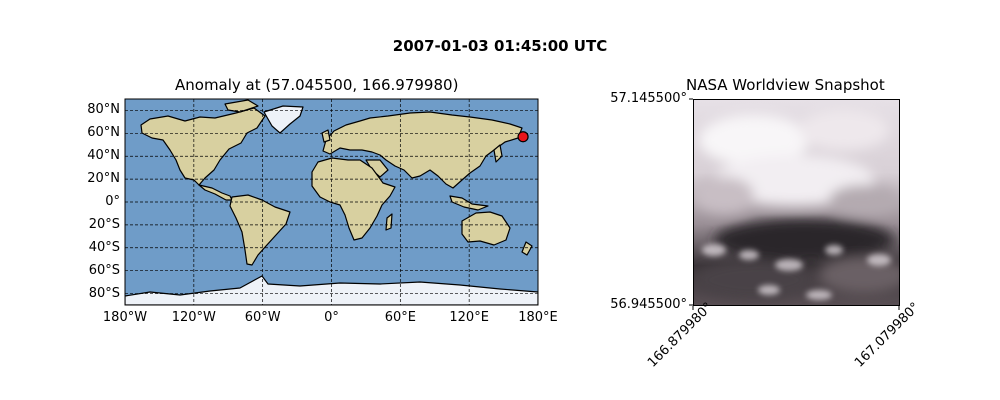 The image size is (1000, 400). Describe the element at coordinates (103, 110) in the screenshot. I see `lat-tick-label: 80°N` at that location.